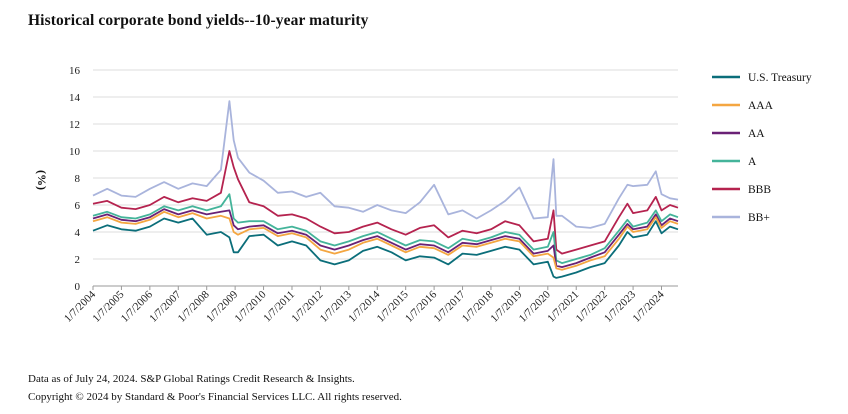 The width and height of the screenshot is (848, 414). I want to click on series-line-u-s-treasury, so click(385, 248).